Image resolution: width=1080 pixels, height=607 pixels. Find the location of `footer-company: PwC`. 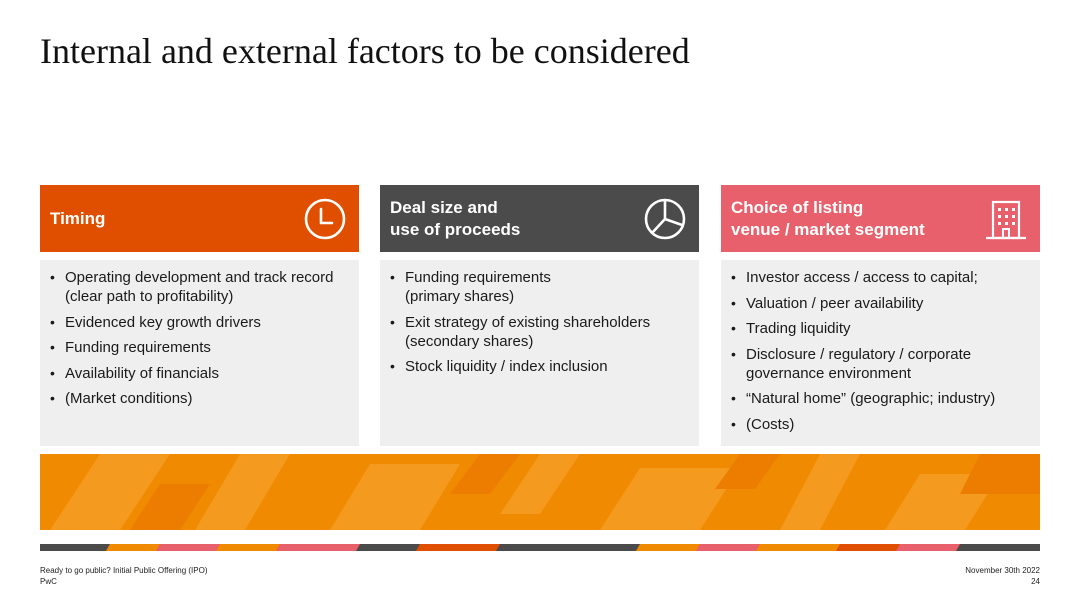

footer-company: PwC is located at coordinates (48, 581).